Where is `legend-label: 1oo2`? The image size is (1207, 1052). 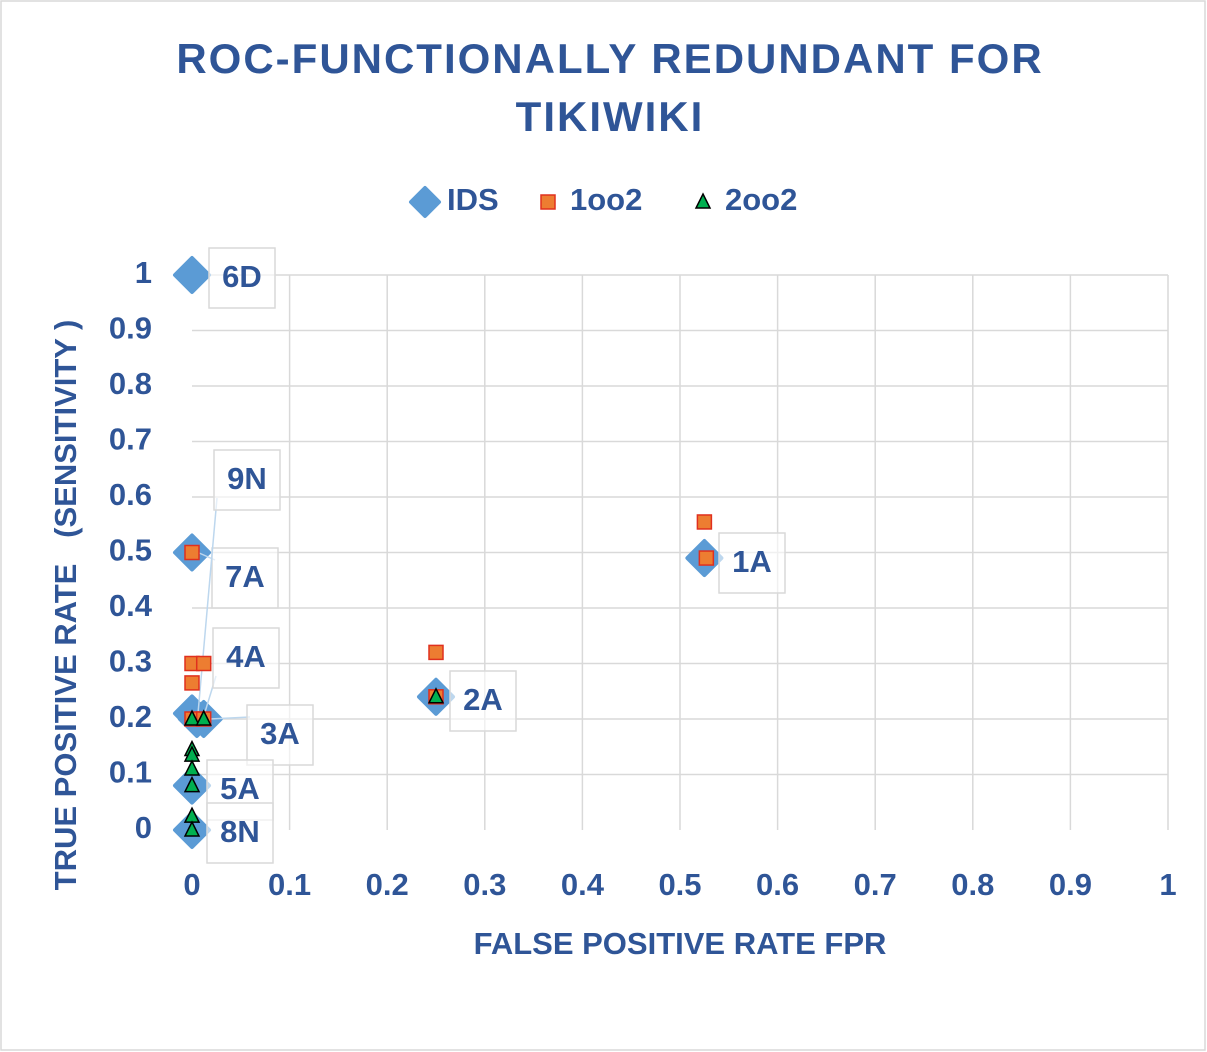 legend-label: 1oo2 is located at coordinates (606, 199).